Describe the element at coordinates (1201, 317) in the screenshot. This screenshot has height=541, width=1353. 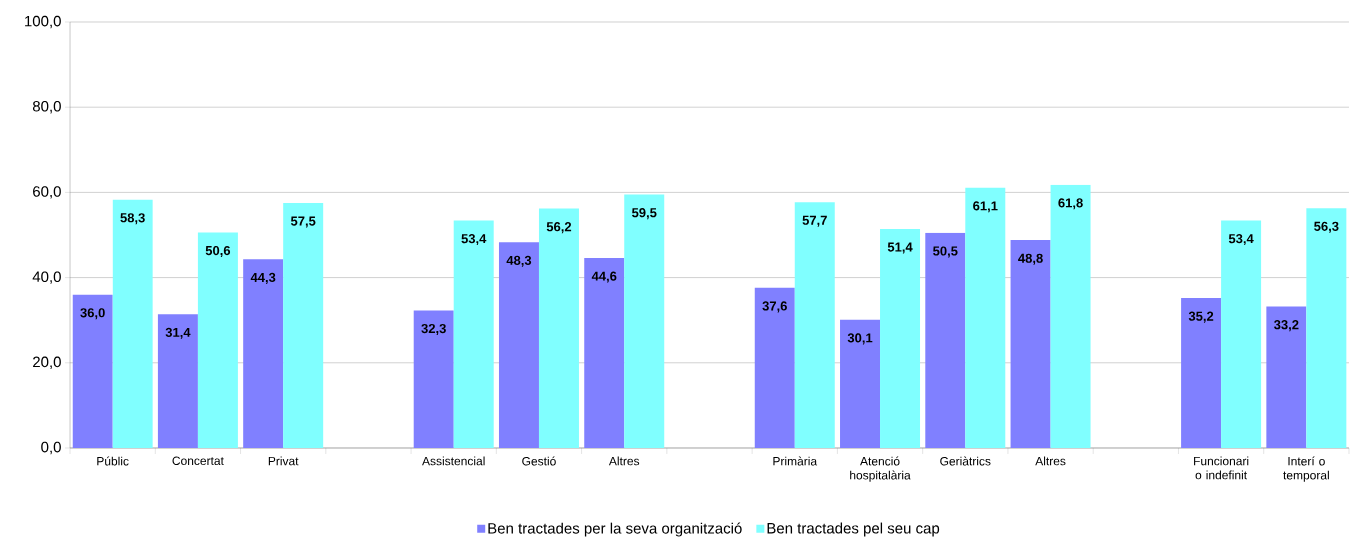
I see `data-label: 35,2` at that location.